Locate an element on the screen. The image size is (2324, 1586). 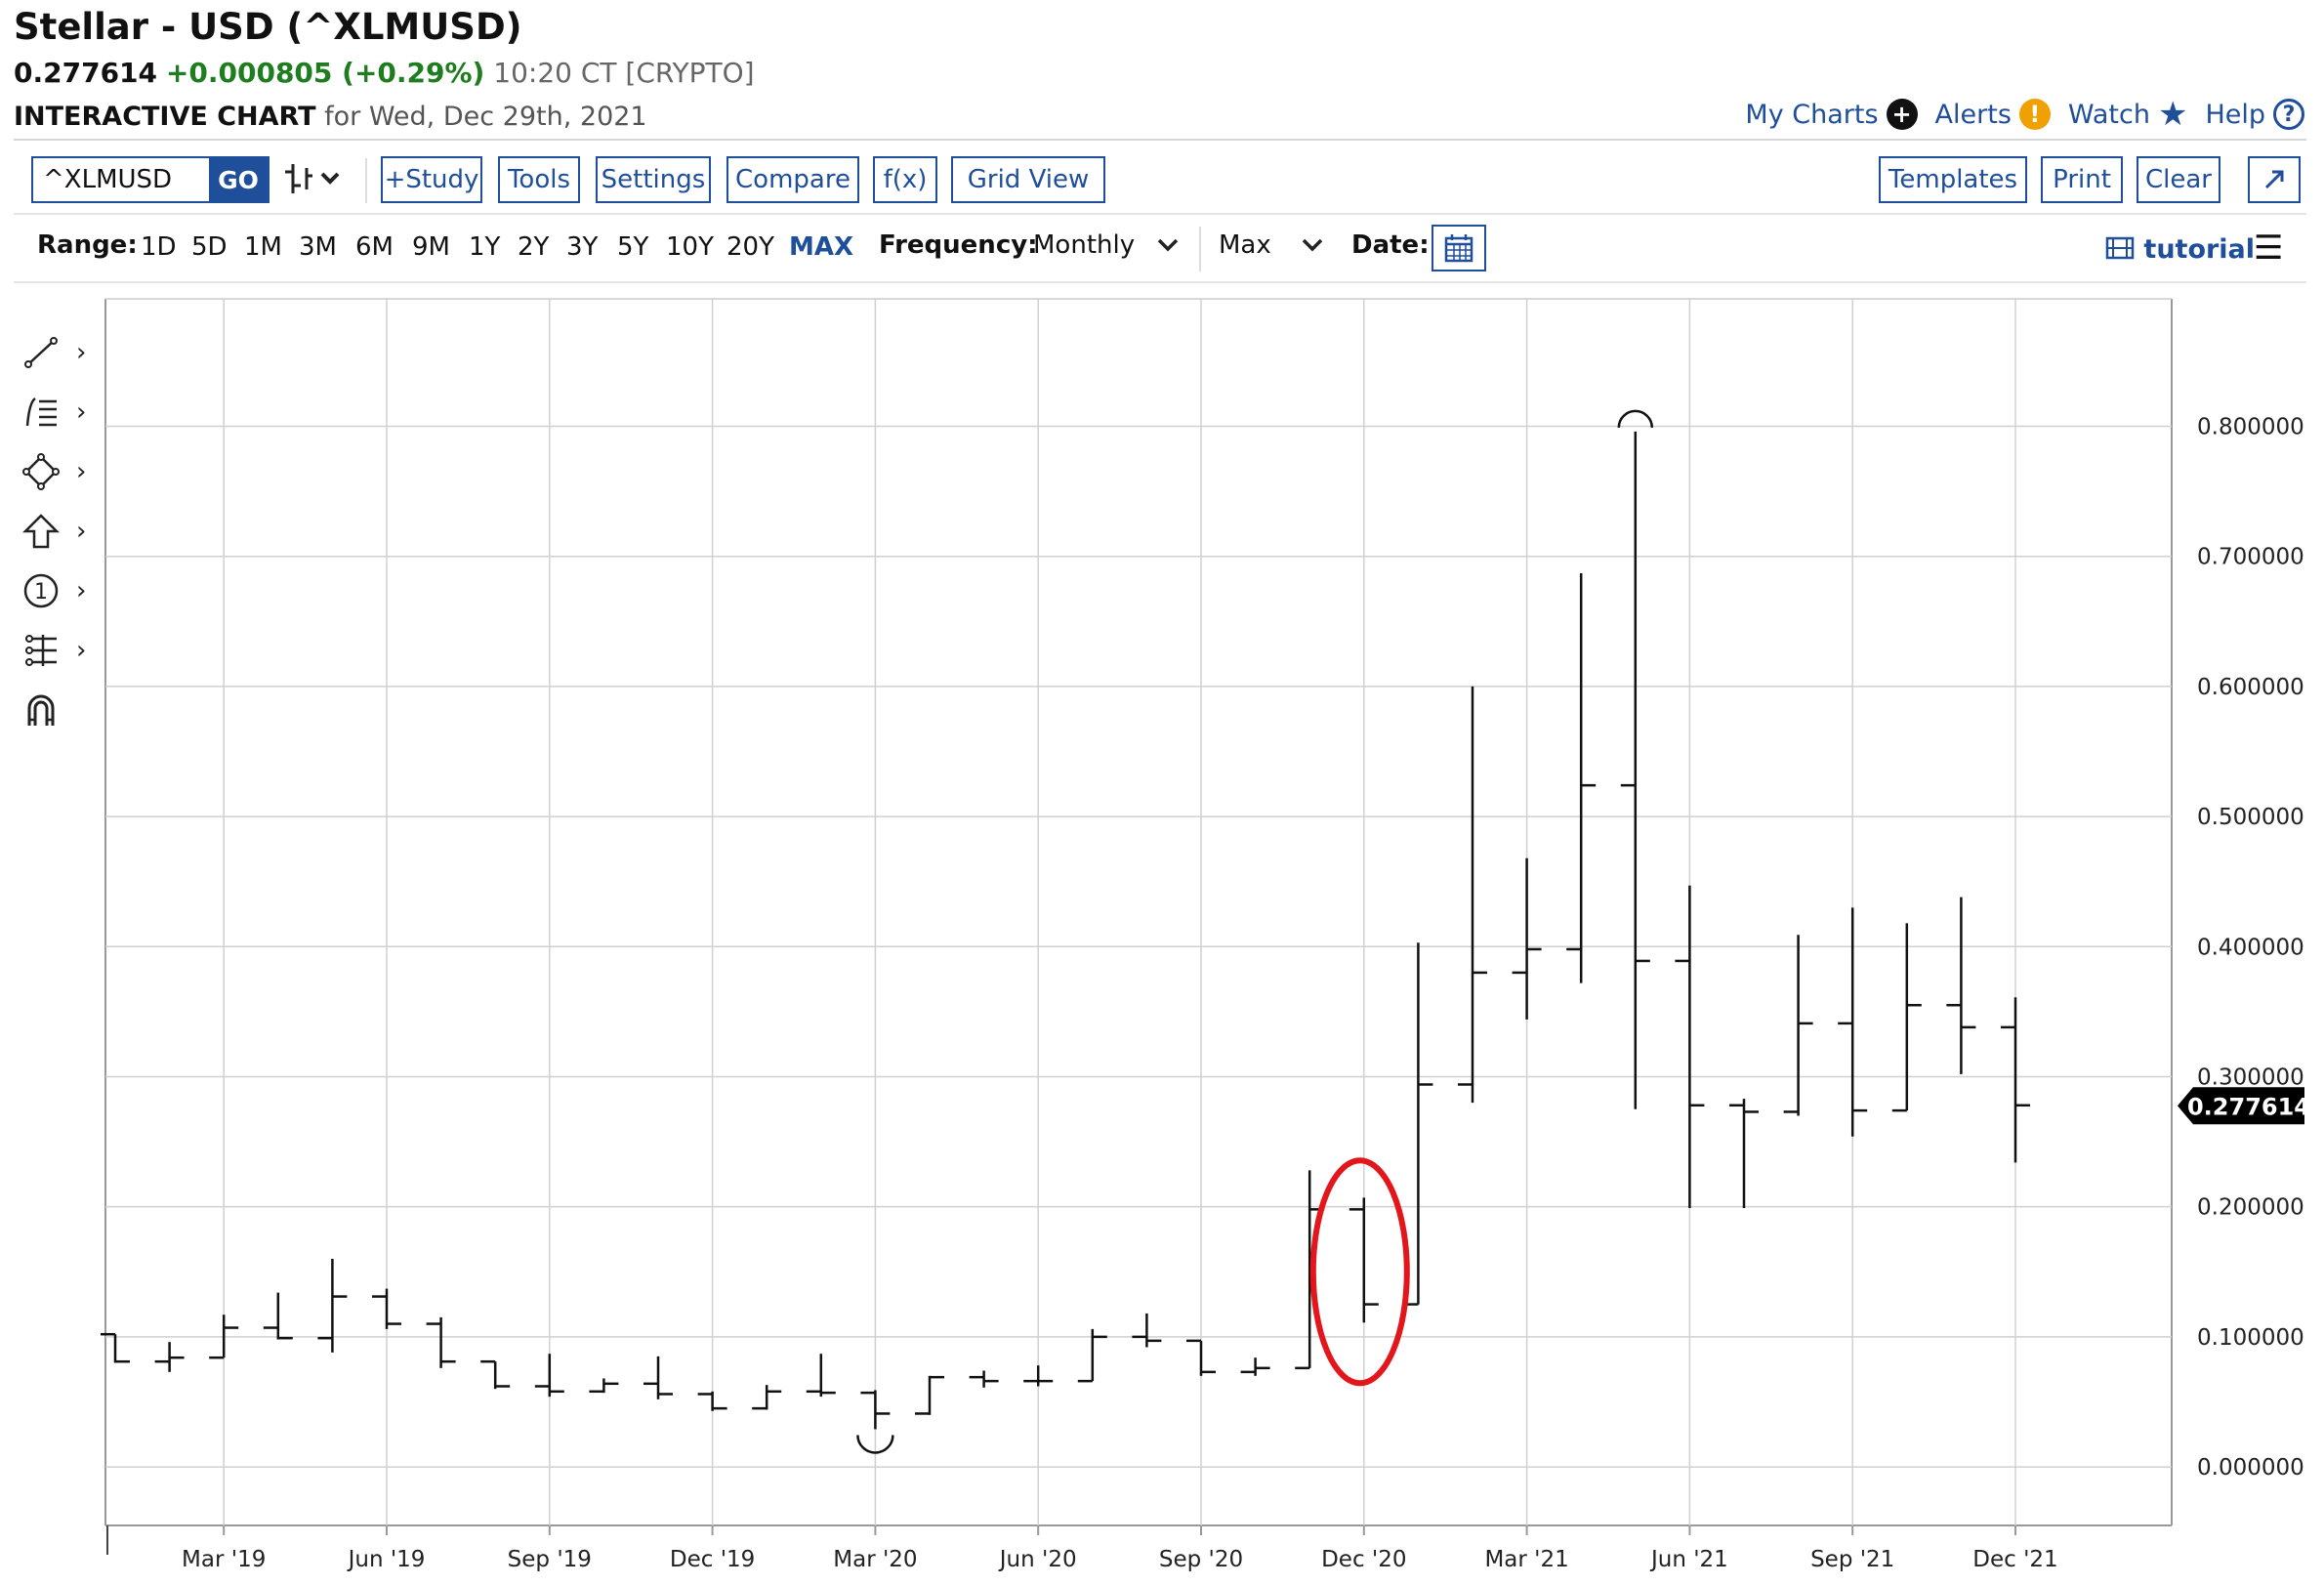
function-button: f(x) is located at coordinates (905, 179).